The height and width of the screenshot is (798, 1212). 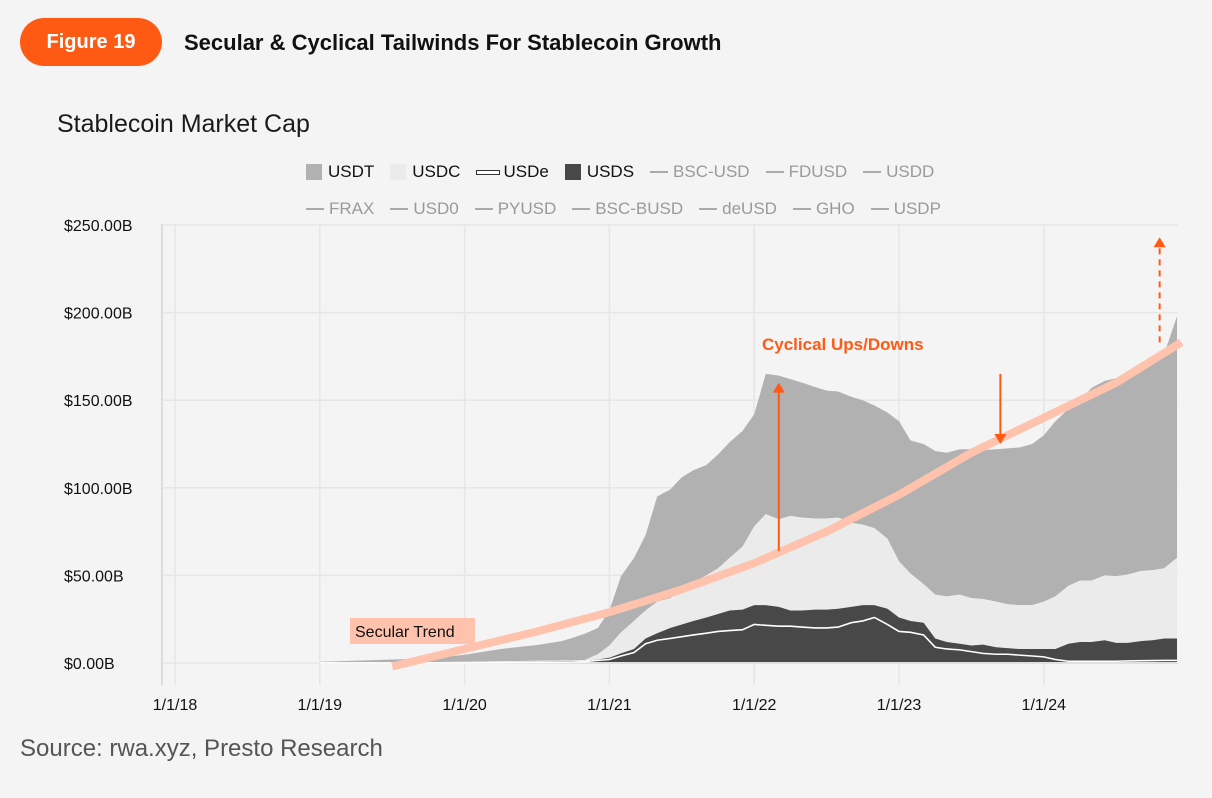 I want to click on legend-label: GHO, so click(x=835, y=208).